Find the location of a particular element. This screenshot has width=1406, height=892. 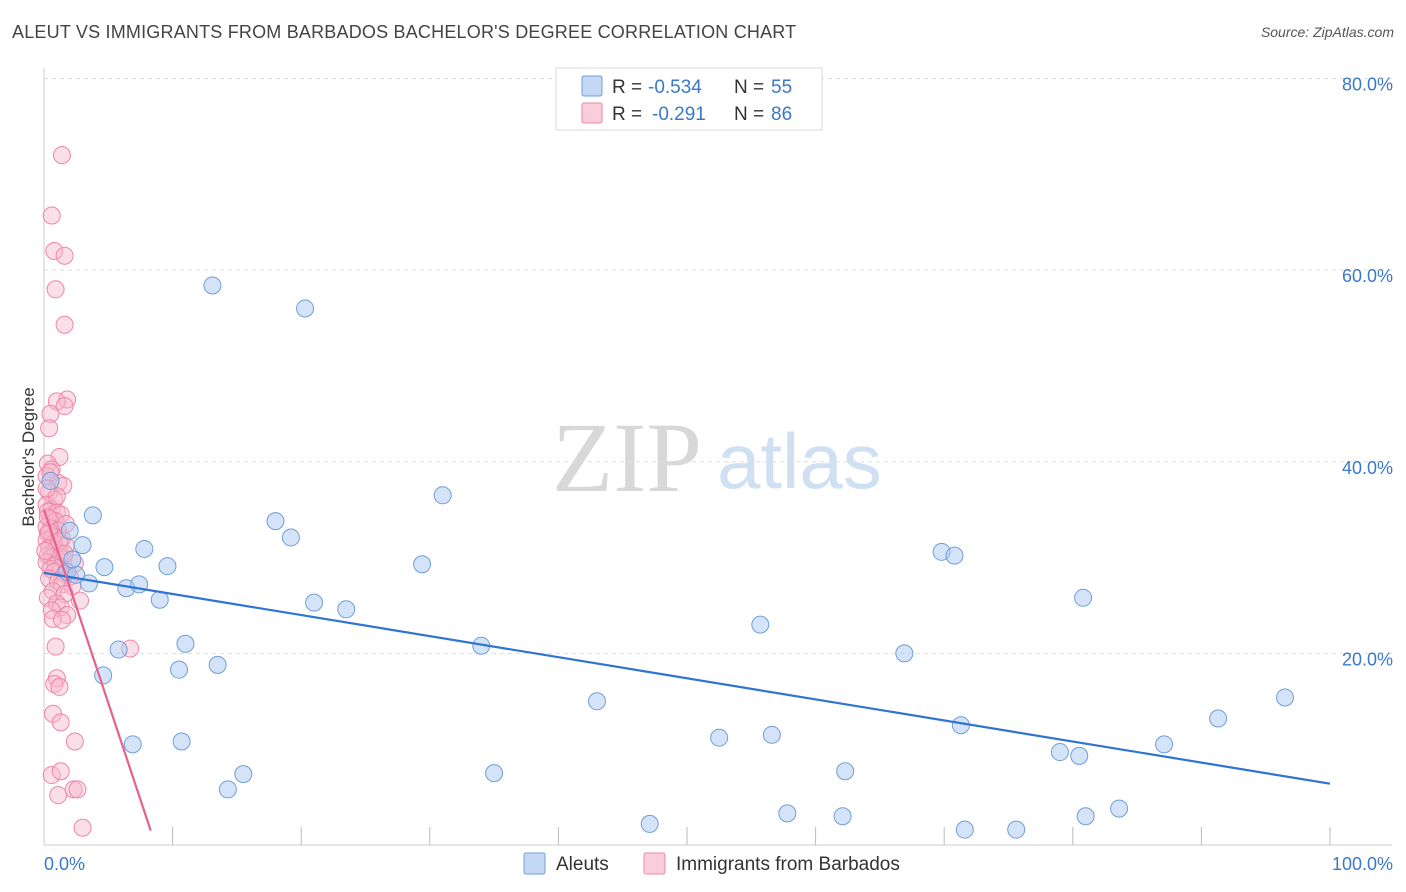

barbados-trend-line is located at coordinates (97, 670).